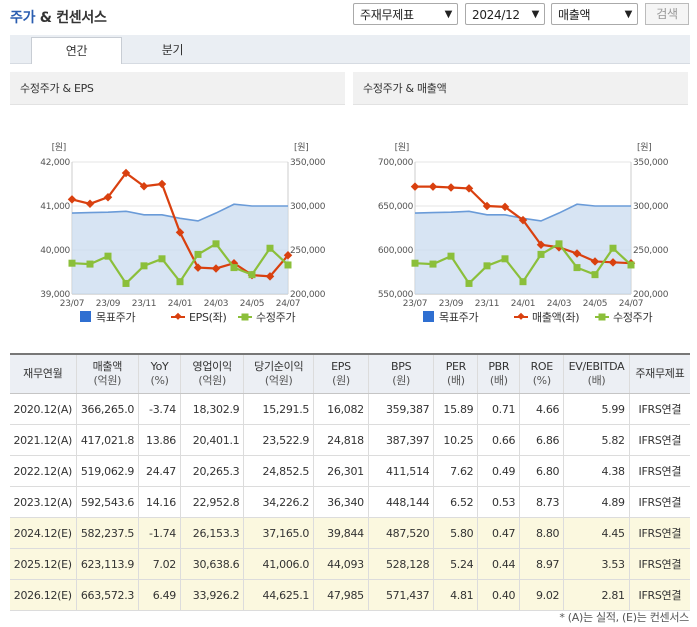  What do you see at coordinates (596, 533) in the screenshot?
I see `table-cell: 4.45` at bounding box center [596, 533].